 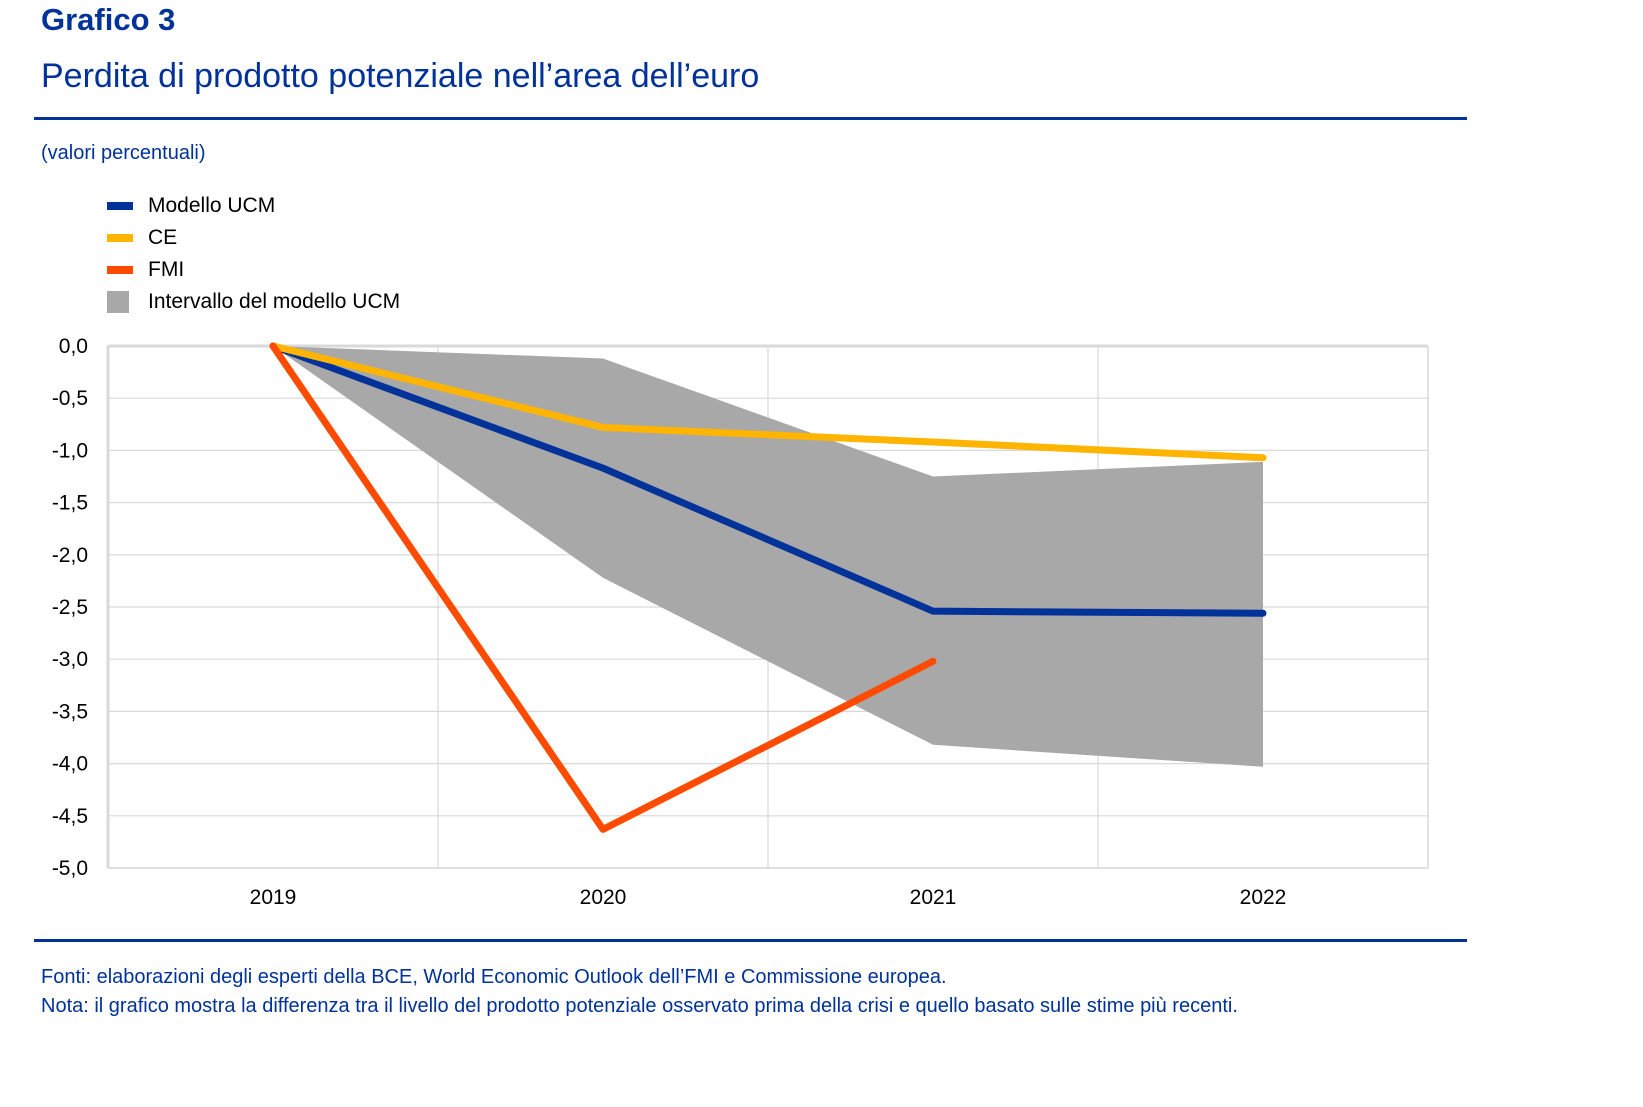 What do you see at coordinates (70, 764) in the screenshot?
I see `y-tick-label: -4,0` at bounding box center [70, 764].